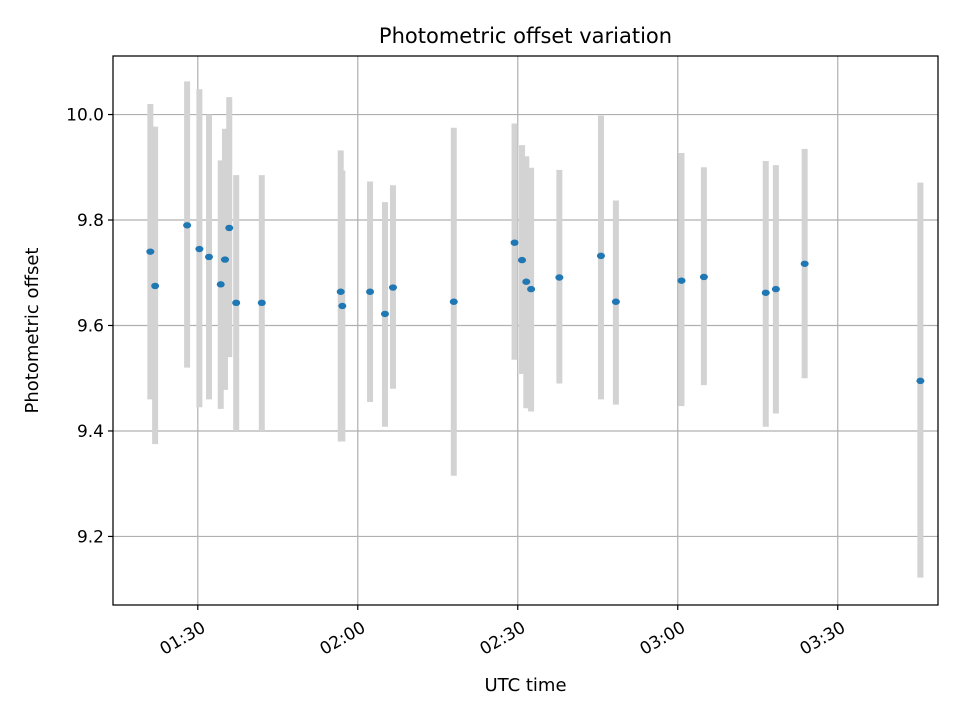 The image size is (960, 720). Describe the element at coordinates (32, 331) in the screenshot. I see `y-axis-label: Photometric offset` at that location.